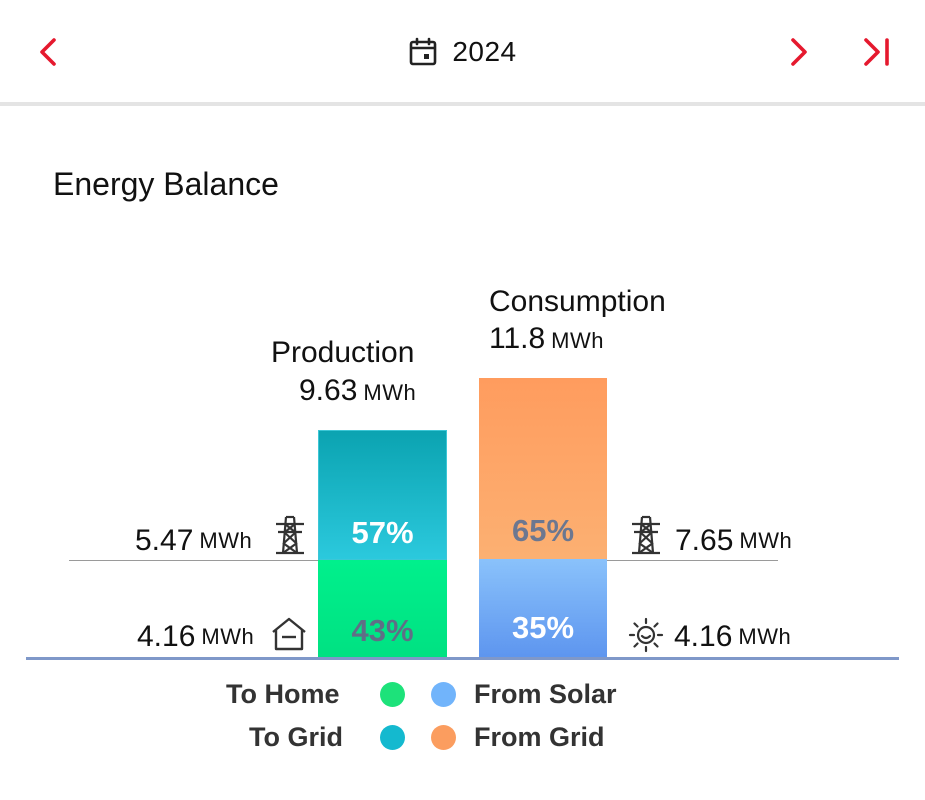  I want to click on consumption-label: Consumption, so click(577, 301).